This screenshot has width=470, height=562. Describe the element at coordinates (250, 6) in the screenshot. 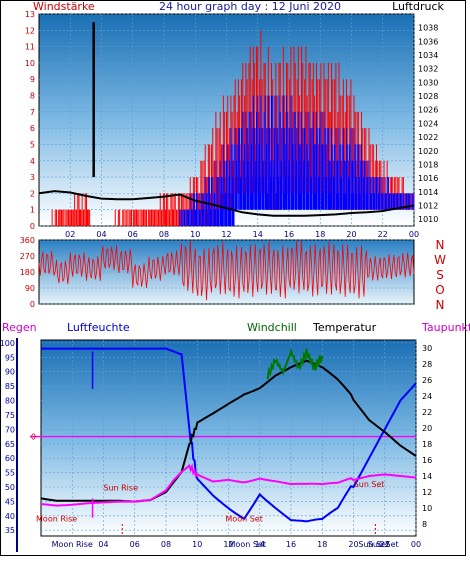

I see `chart-title: 24 hour graph day : 12 Juni 2020` at that location.